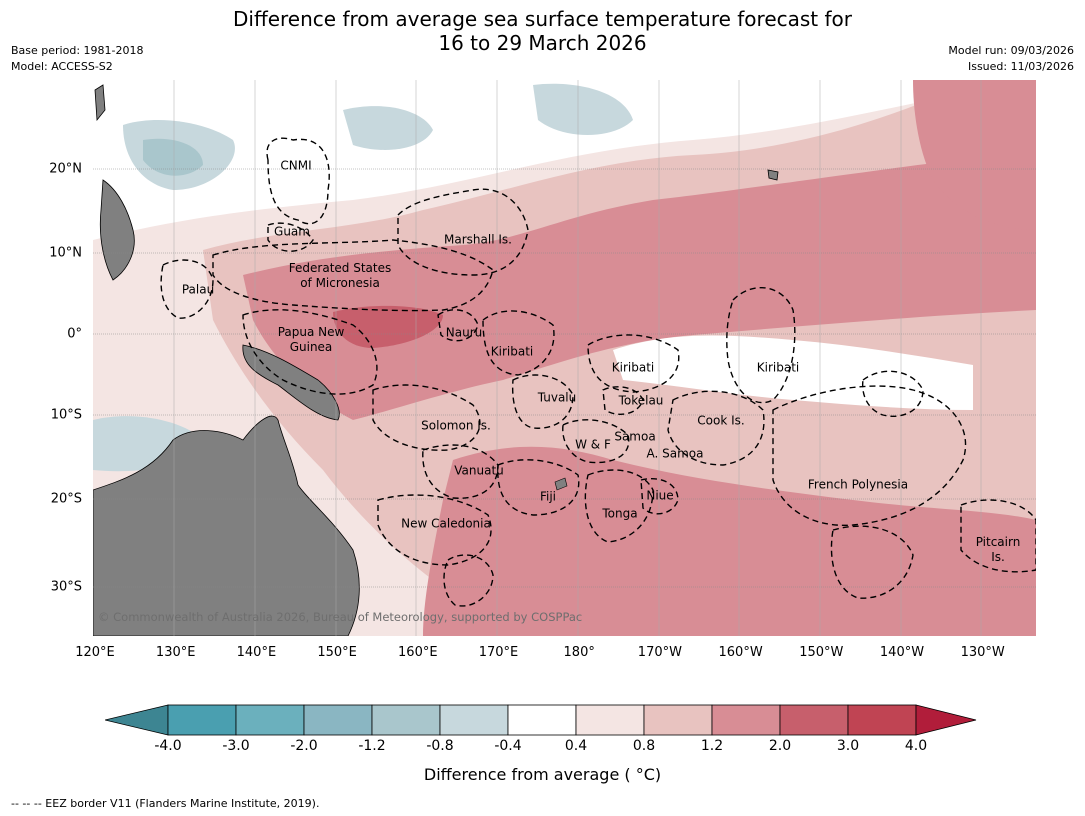 The image size is (1085, 816). I want to click on eez-vanuatu, so click(460, 471).